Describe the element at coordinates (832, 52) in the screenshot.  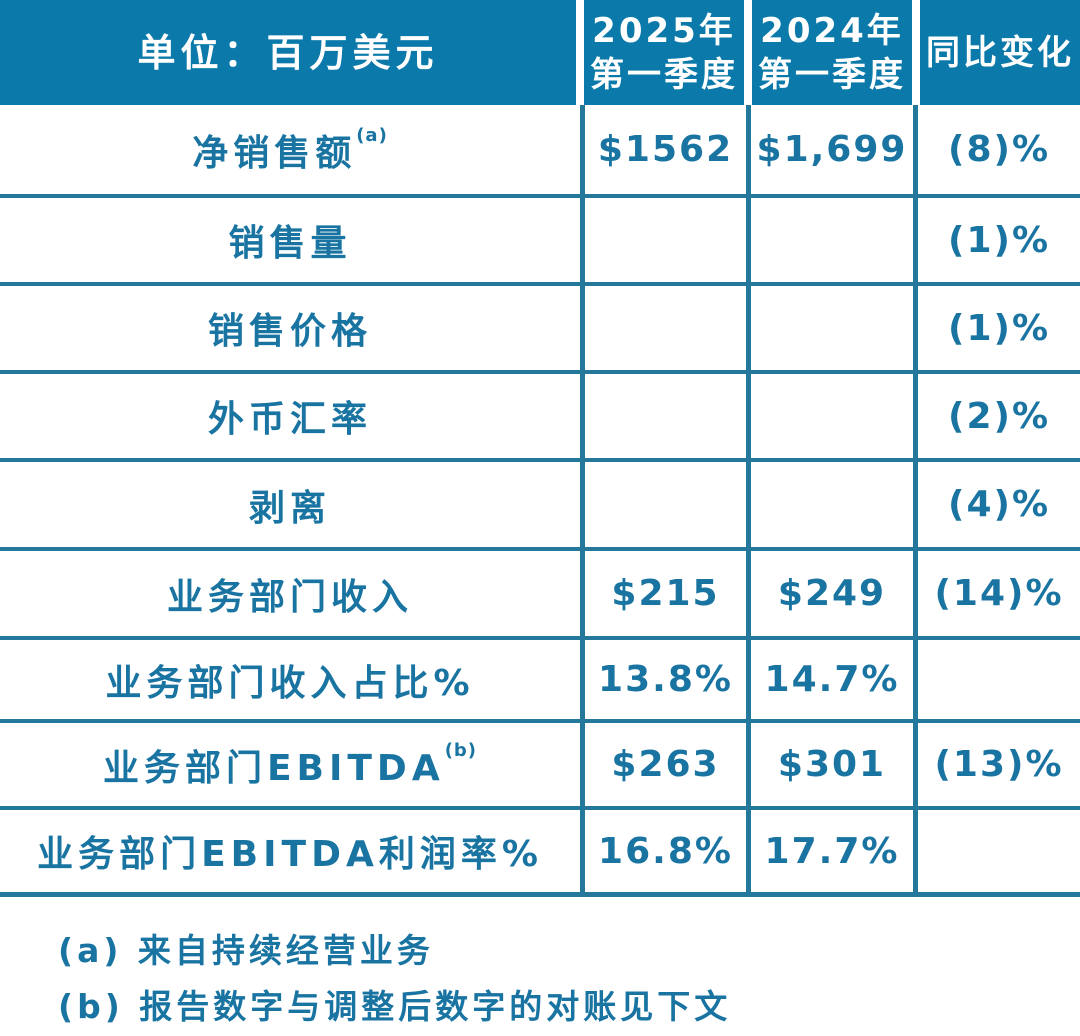
I see `header-cell-q1-2024: 2024年 第一季度` at that location.